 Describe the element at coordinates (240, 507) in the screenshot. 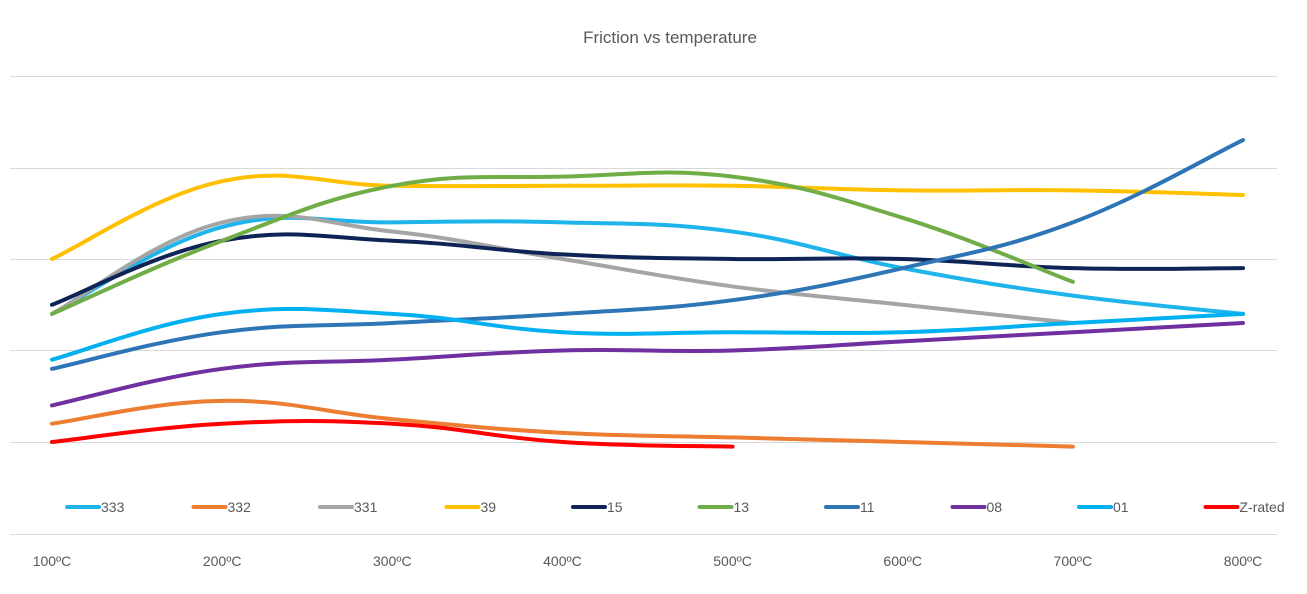

I see `legend-label-332: 332` at that location.